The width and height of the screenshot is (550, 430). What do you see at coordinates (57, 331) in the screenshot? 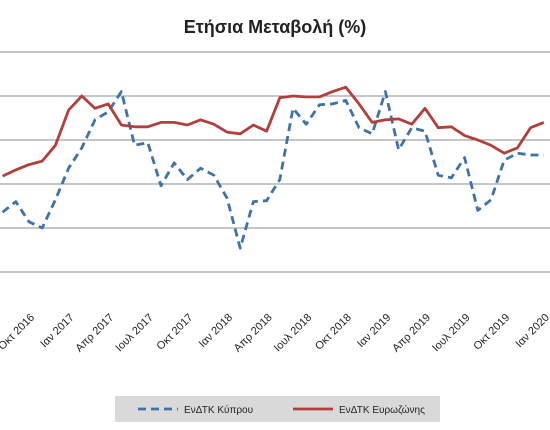
I see `x-tick-label: Ιαν 2017` at bounding box center [57, 331].